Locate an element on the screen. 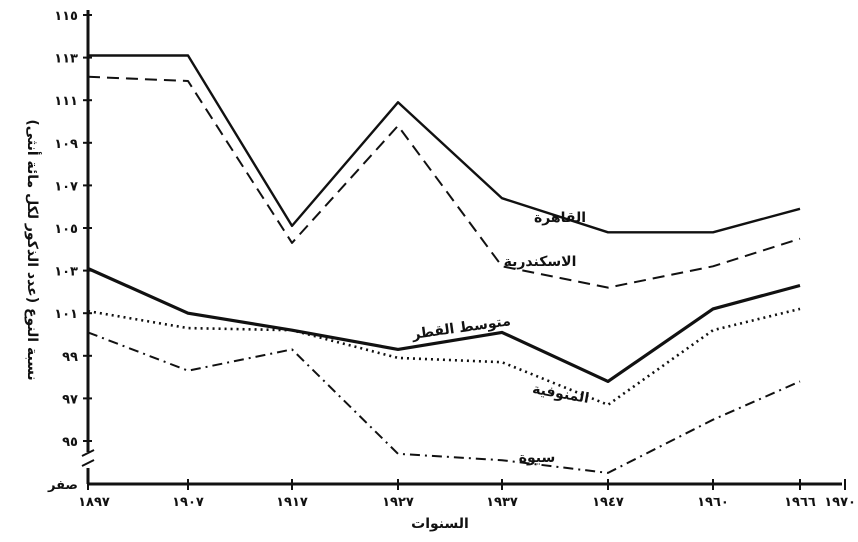 This screenshot has height=542, width=858. y-tick-label: ١١١ is located at coordinates (66, 101).